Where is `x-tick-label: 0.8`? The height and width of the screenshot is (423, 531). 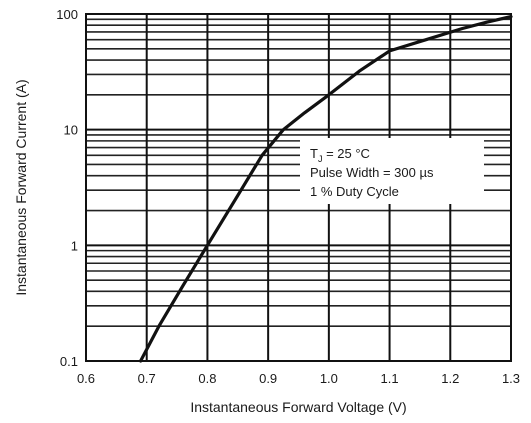 x-tick-label: 0.8 is located at coordinates (207, 378).